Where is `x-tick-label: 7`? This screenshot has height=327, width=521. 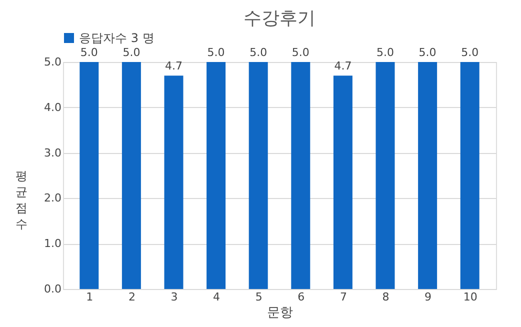
x-tick-label: 7 is located at coordinates (343, 297).